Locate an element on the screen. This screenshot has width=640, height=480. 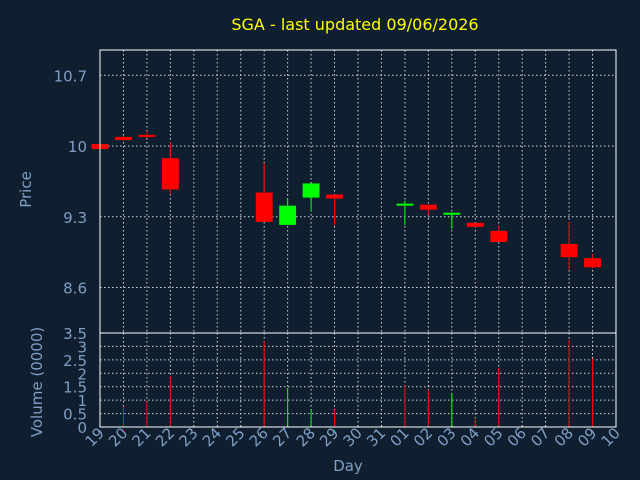
x-tick-label: 02 is located at coordinates (423, 437).